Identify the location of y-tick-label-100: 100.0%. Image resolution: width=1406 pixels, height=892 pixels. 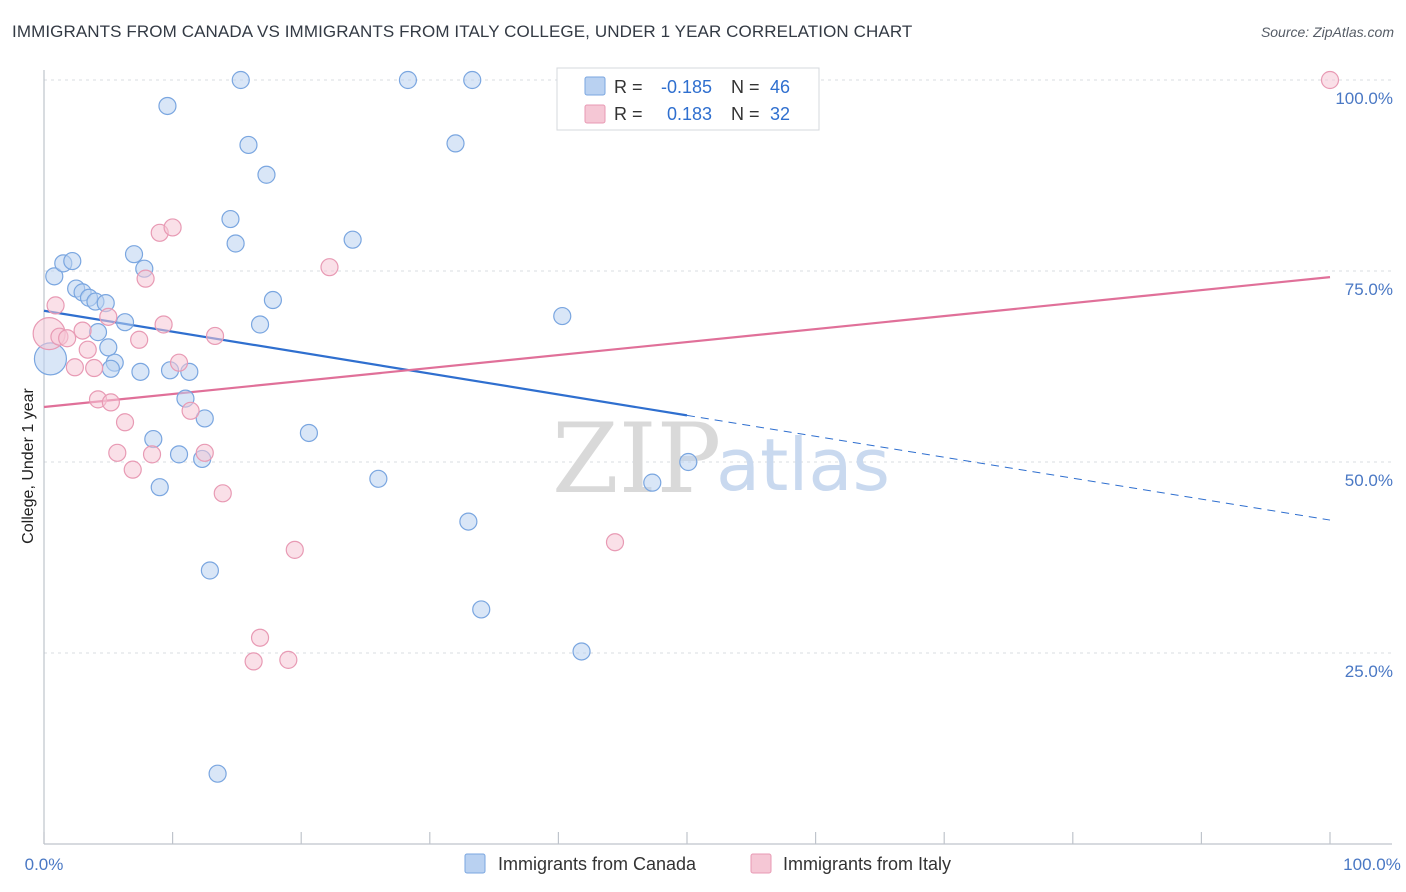
(1364, 98).